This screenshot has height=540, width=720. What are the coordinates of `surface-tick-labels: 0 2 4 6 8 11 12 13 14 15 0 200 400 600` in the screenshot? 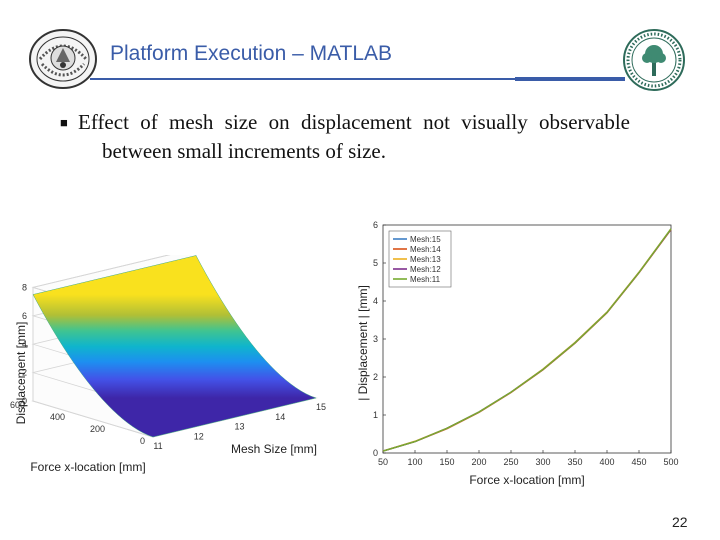 It's located at (168, 366).